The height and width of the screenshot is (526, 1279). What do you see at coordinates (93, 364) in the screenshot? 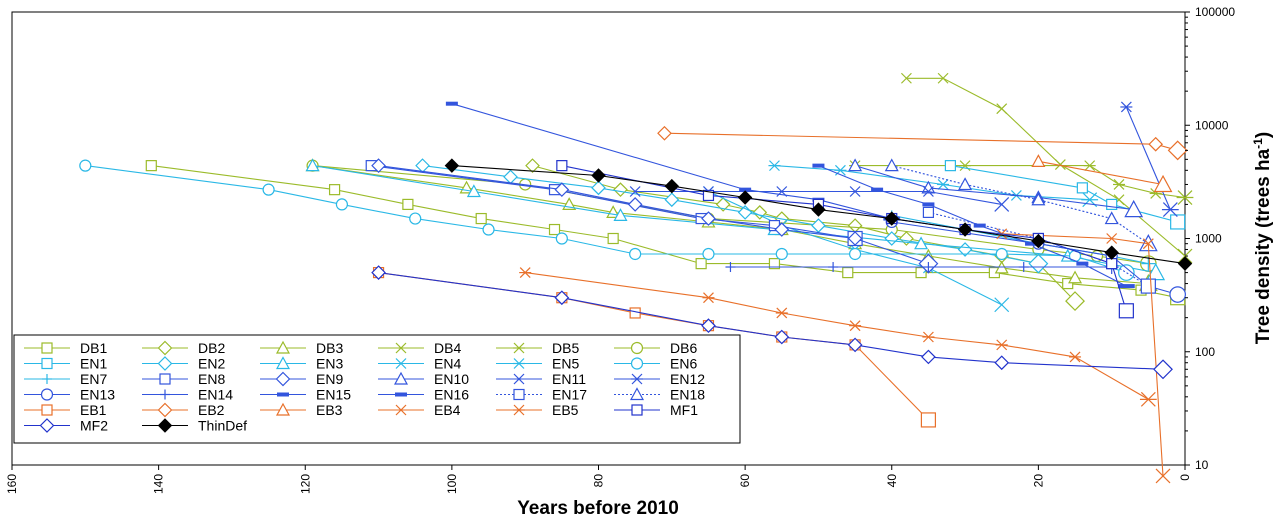
I see `legend-label: EN1` at bounding box center [93, 364].